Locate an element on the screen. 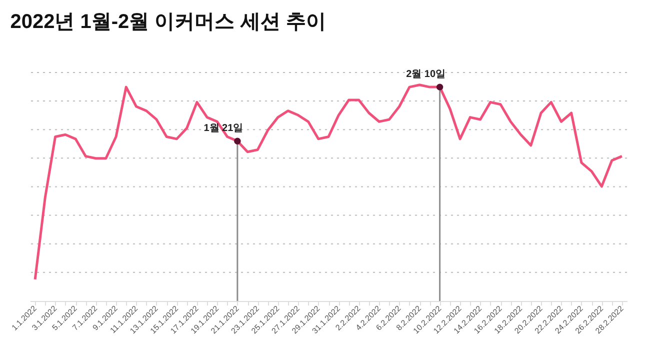  chart-title: 2022년 1월-2월 이커머스 세션 추이 is located at coordinates (168, 22).